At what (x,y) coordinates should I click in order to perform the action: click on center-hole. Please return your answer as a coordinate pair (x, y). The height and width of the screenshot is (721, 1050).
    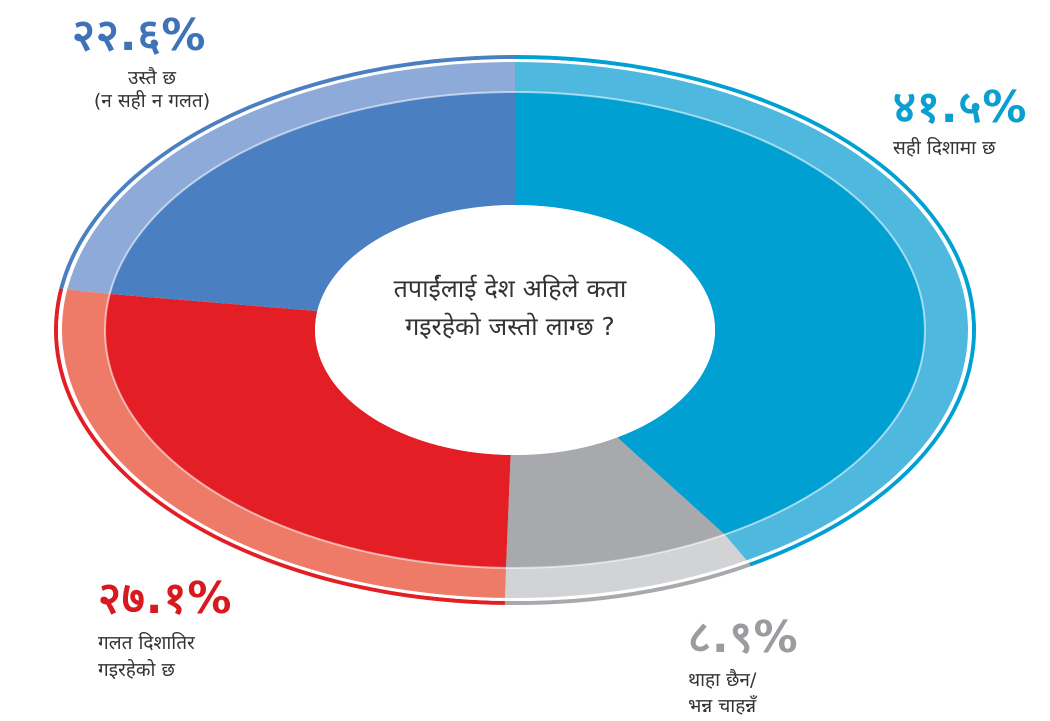
    Looking at the image, I should click on (515, 330).